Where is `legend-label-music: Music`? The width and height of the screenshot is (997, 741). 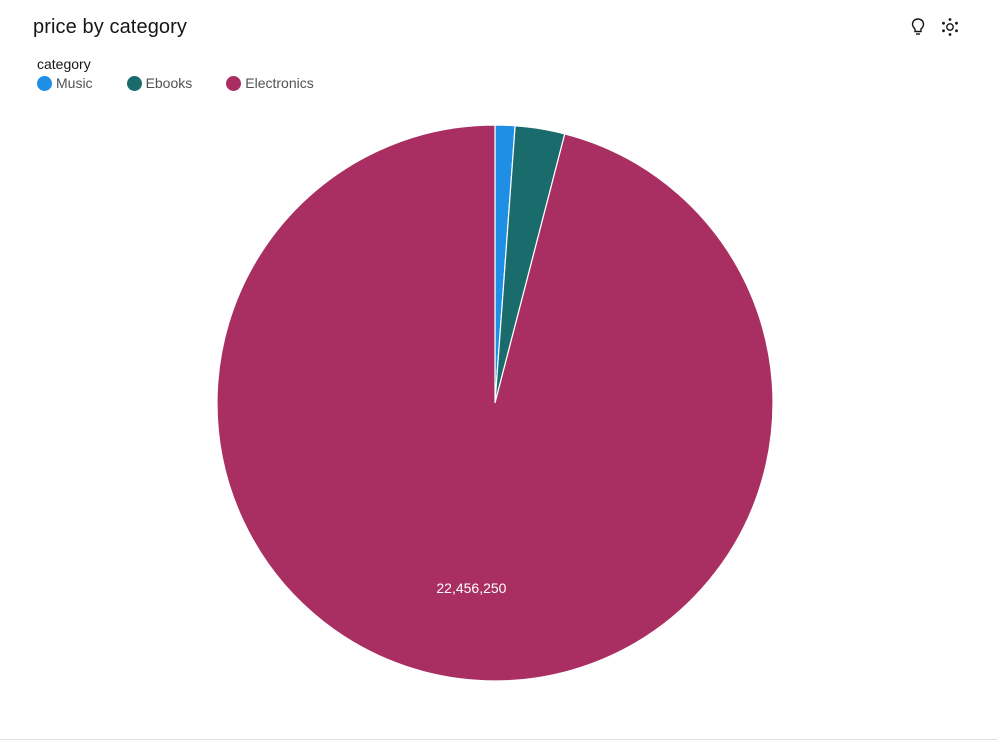 legend-label-music: Music is located at coordinates (74, 83).